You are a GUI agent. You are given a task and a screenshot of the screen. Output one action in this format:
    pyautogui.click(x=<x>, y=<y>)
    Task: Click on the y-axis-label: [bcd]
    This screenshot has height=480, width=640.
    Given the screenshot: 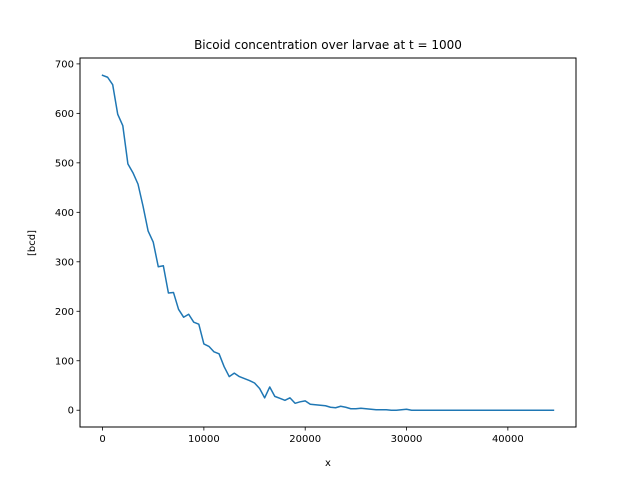 What is the action you would take?
    pyautogui.click(x=32, y=243)
    